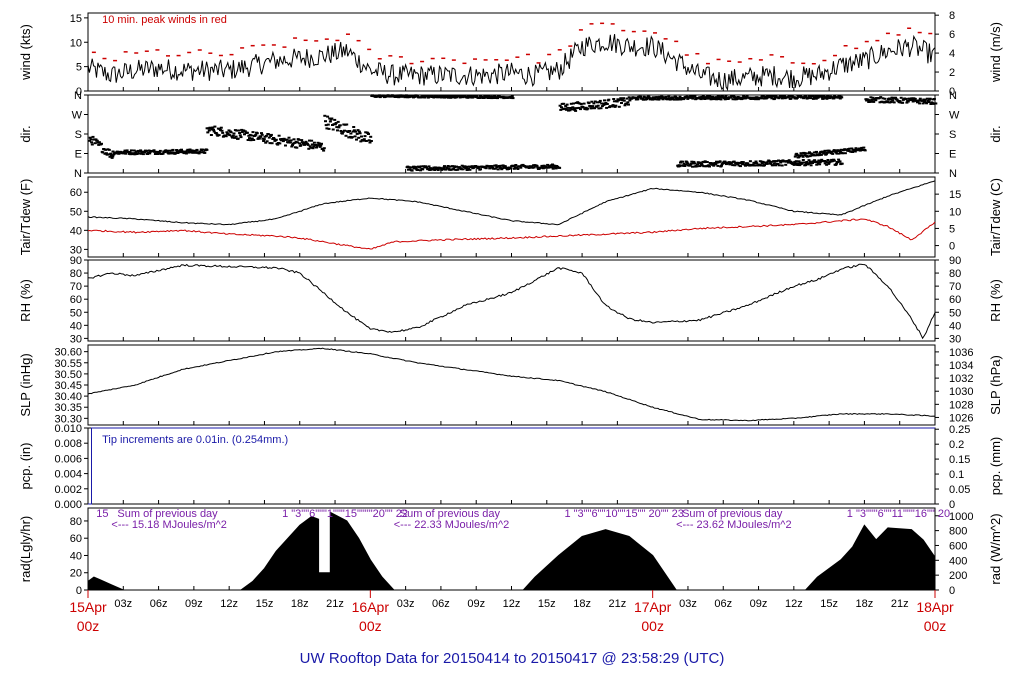 This screenshot has height=700, width=1024. Describe the element at coordinates (995, 52) in the screenshot. I see `right-axis-label-wind: wind (m/s)` at that location.